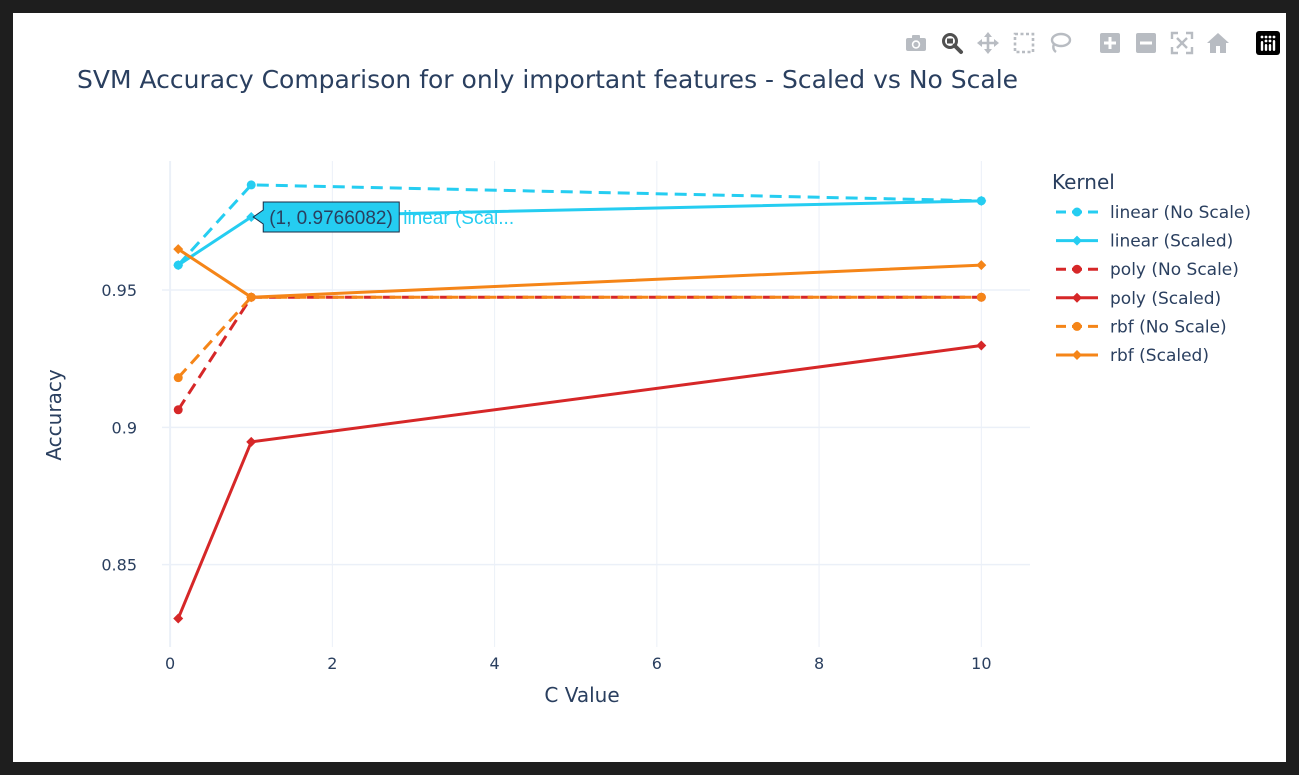  I want to click on lasso-icon, so click(1060, 43).